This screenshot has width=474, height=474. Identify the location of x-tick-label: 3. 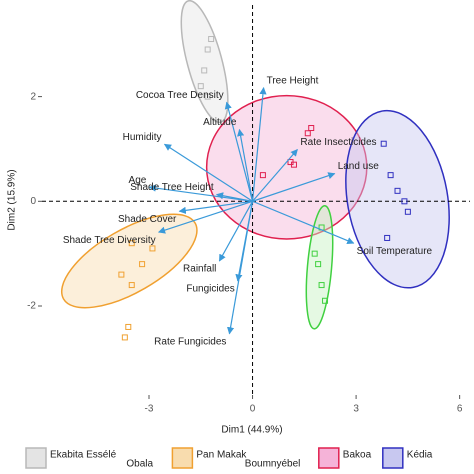
(356, 409).